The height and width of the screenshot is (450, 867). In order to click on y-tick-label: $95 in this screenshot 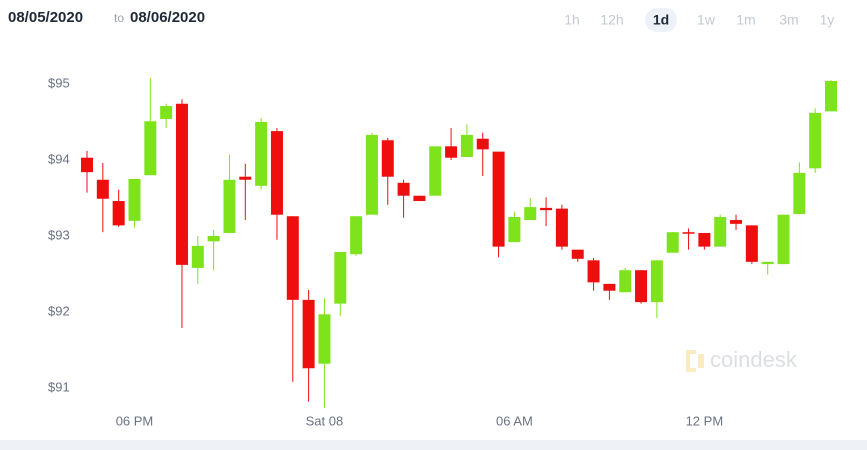, I will do `click(59, 82)`.